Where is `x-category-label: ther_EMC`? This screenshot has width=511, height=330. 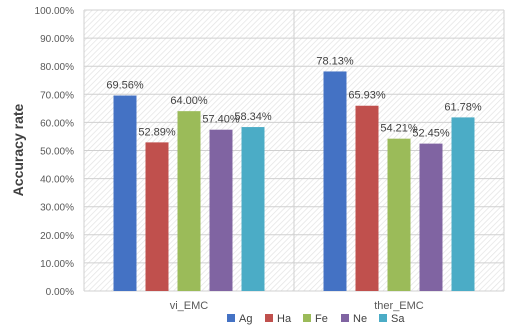 x-category-label: ther_EMC is located at coordinates (399, 306).